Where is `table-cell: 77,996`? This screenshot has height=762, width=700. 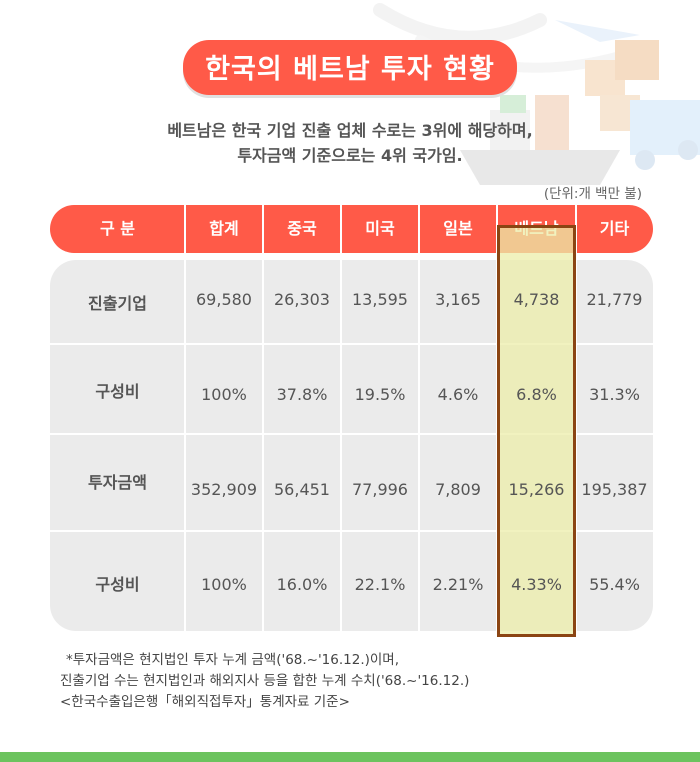
table-cell: 77,996 is located at coordinates (380, 489).